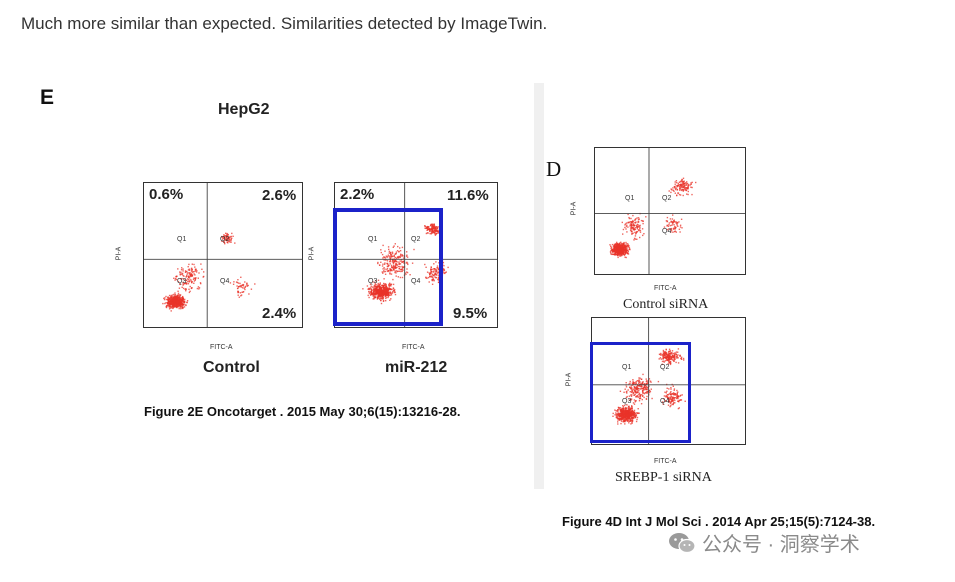 The image size is (955, 582). What do you see at coordinates (670, 211) in the screenshot?
I see `panel-d-control-scatter` at bounding box center [670, 211].